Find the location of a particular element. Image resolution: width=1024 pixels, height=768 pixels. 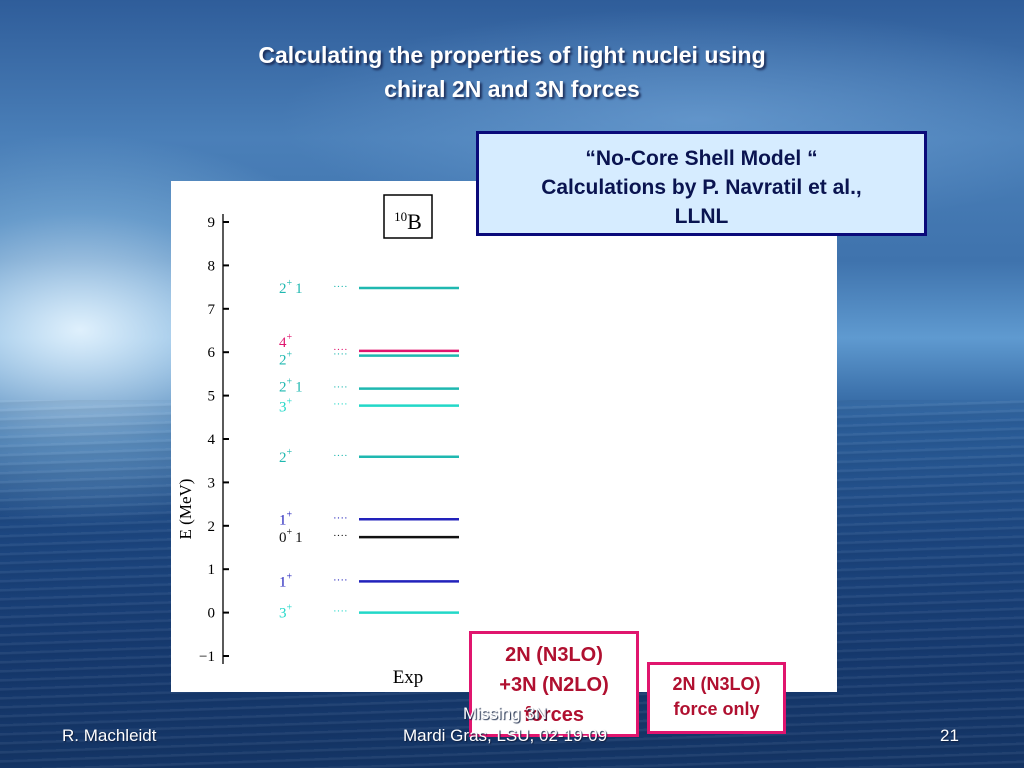

box-2n-force-only: 2N (N3LO) force only is located at coordinates (716, 698).